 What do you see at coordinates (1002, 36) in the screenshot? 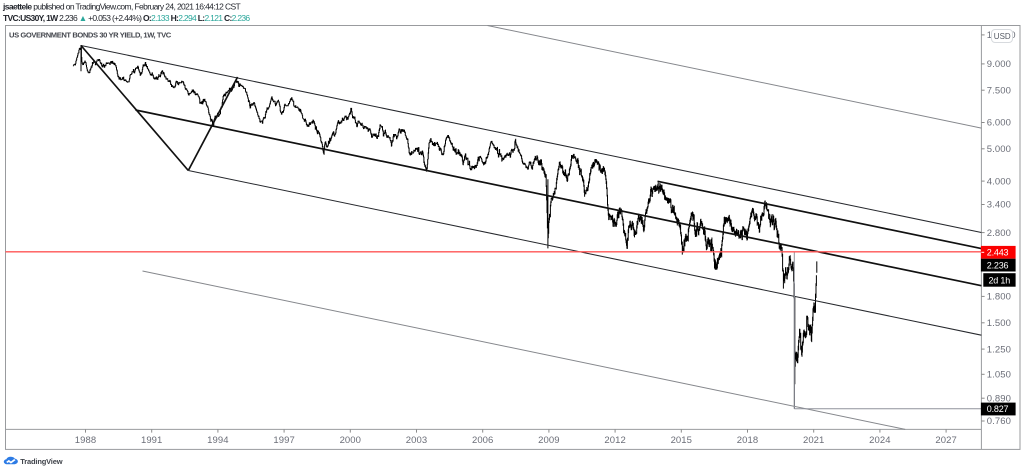
I see `svg-text: USD` at bounding box center [1002, 36].